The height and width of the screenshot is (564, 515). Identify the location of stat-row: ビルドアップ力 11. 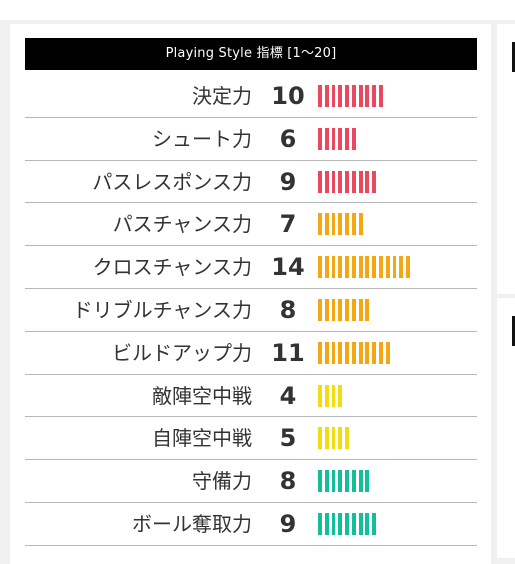
(251, 353).